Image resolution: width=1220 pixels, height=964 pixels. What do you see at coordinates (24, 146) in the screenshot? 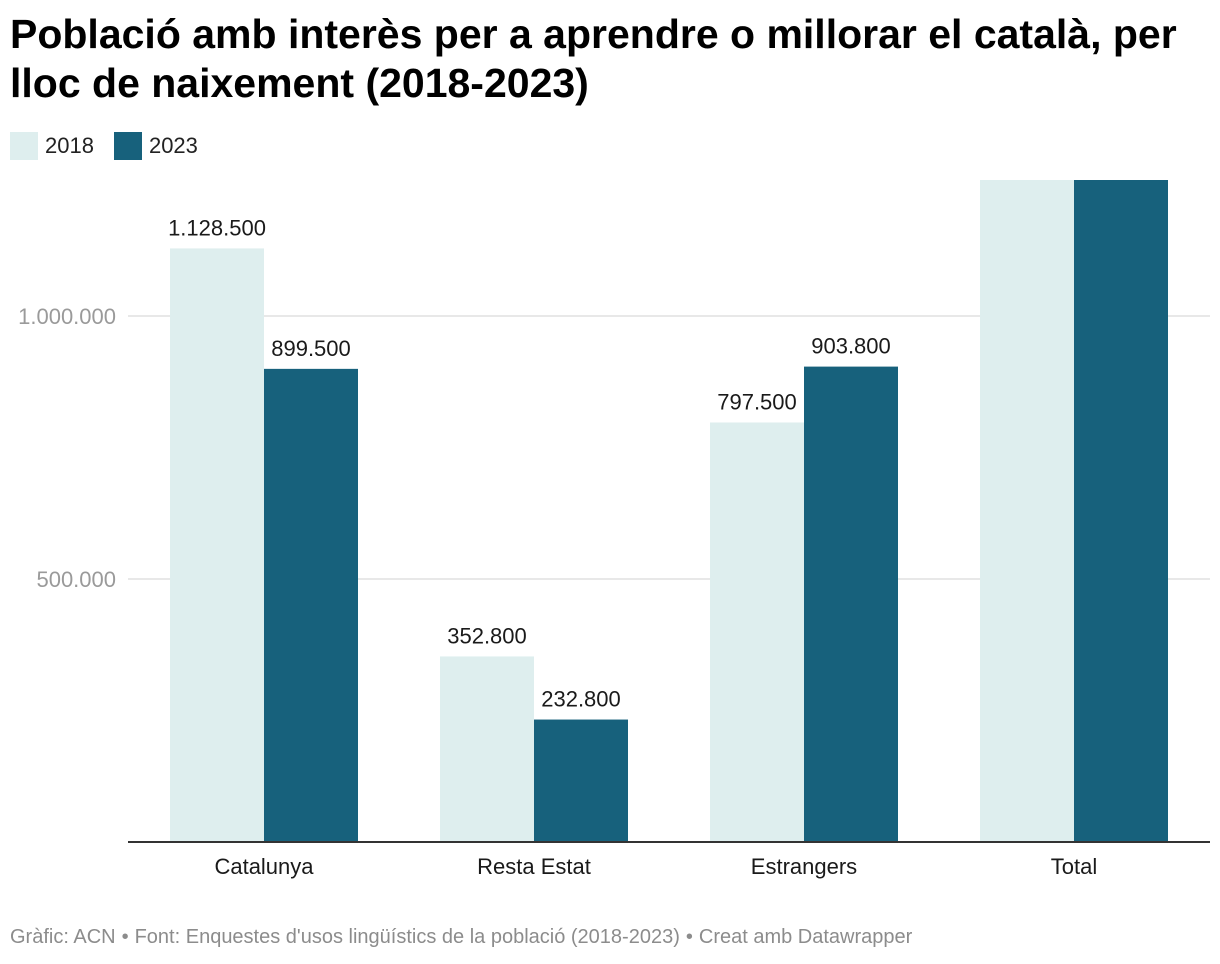
I see `legend-swatch-2018` at bounding box center [24, 146].